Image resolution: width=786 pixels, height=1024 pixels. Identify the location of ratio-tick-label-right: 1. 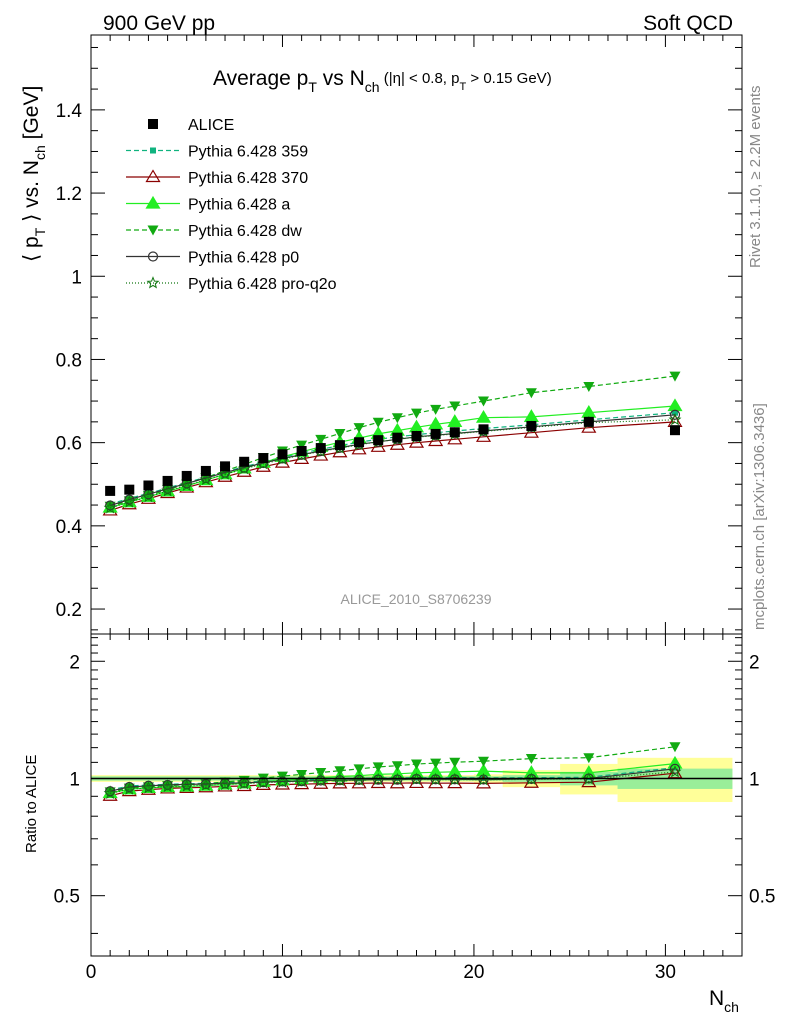
(754, 779).